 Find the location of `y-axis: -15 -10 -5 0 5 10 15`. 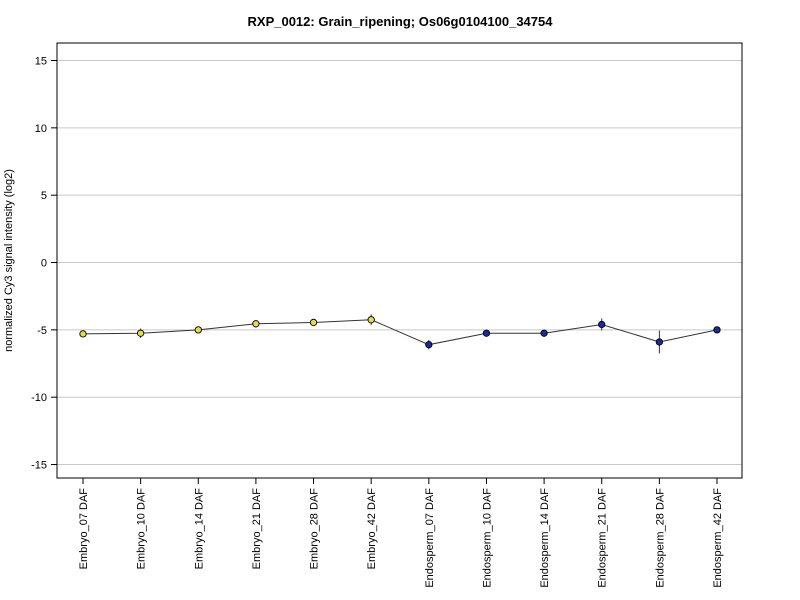

y-axis: -15 -10 -5 0 5 10 15 is located at coordinates (44, 264).